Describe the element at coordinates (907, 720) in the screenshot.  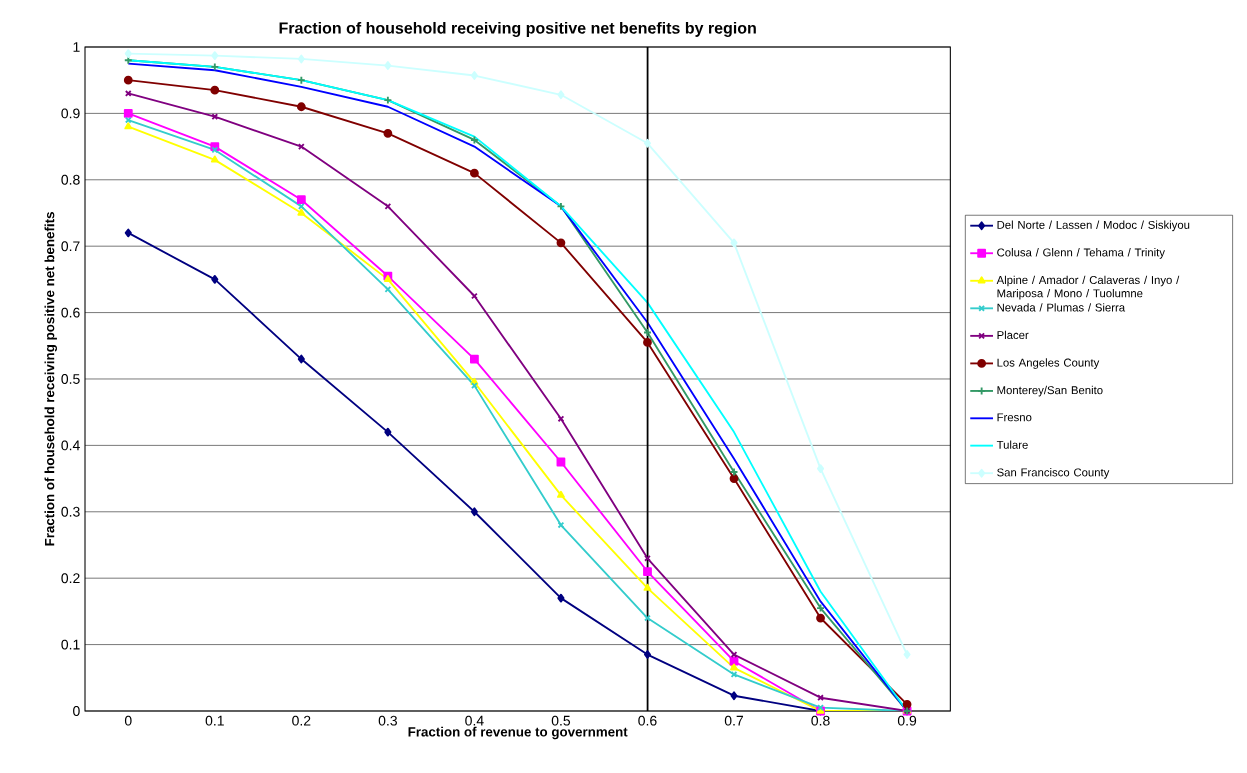
I see `x-tick-label: 0.9` at that location.